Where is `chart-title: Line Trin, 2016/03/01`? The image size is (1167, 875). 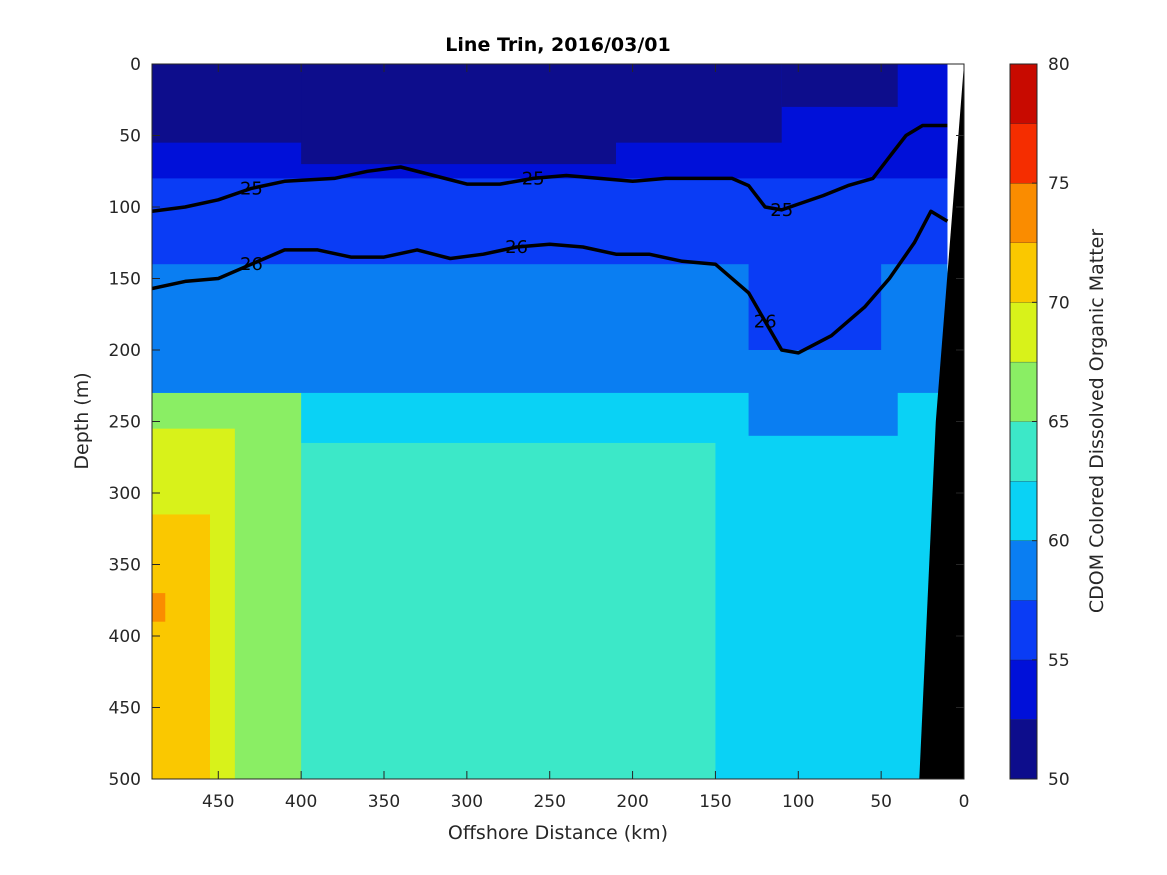 chart-title: Line Trin, 2016/03/01 is located at coordinates (557, 45).